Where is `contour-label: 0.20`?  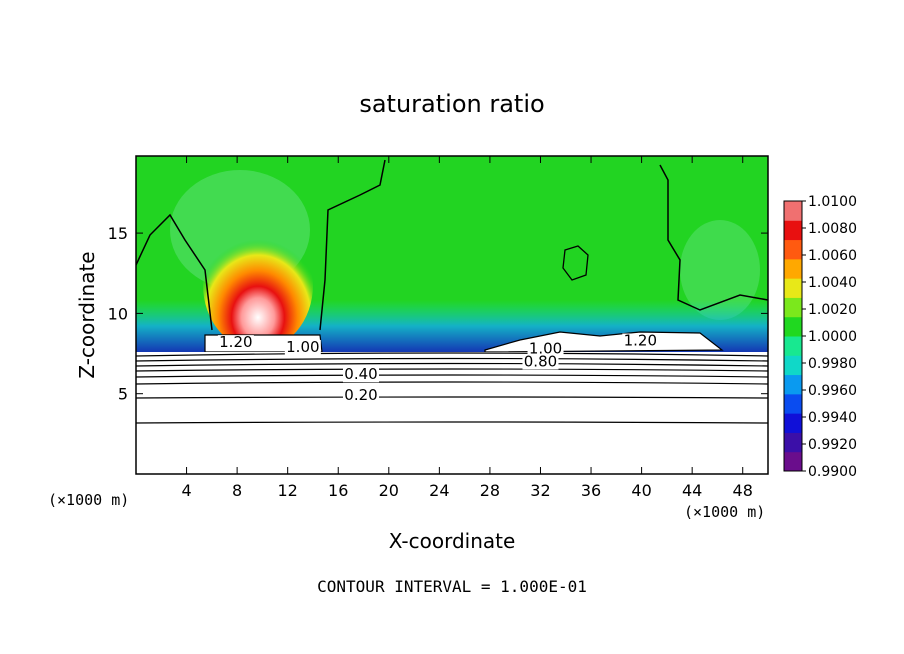 contour-label: 0.20 is located at coordinates (360, 395).